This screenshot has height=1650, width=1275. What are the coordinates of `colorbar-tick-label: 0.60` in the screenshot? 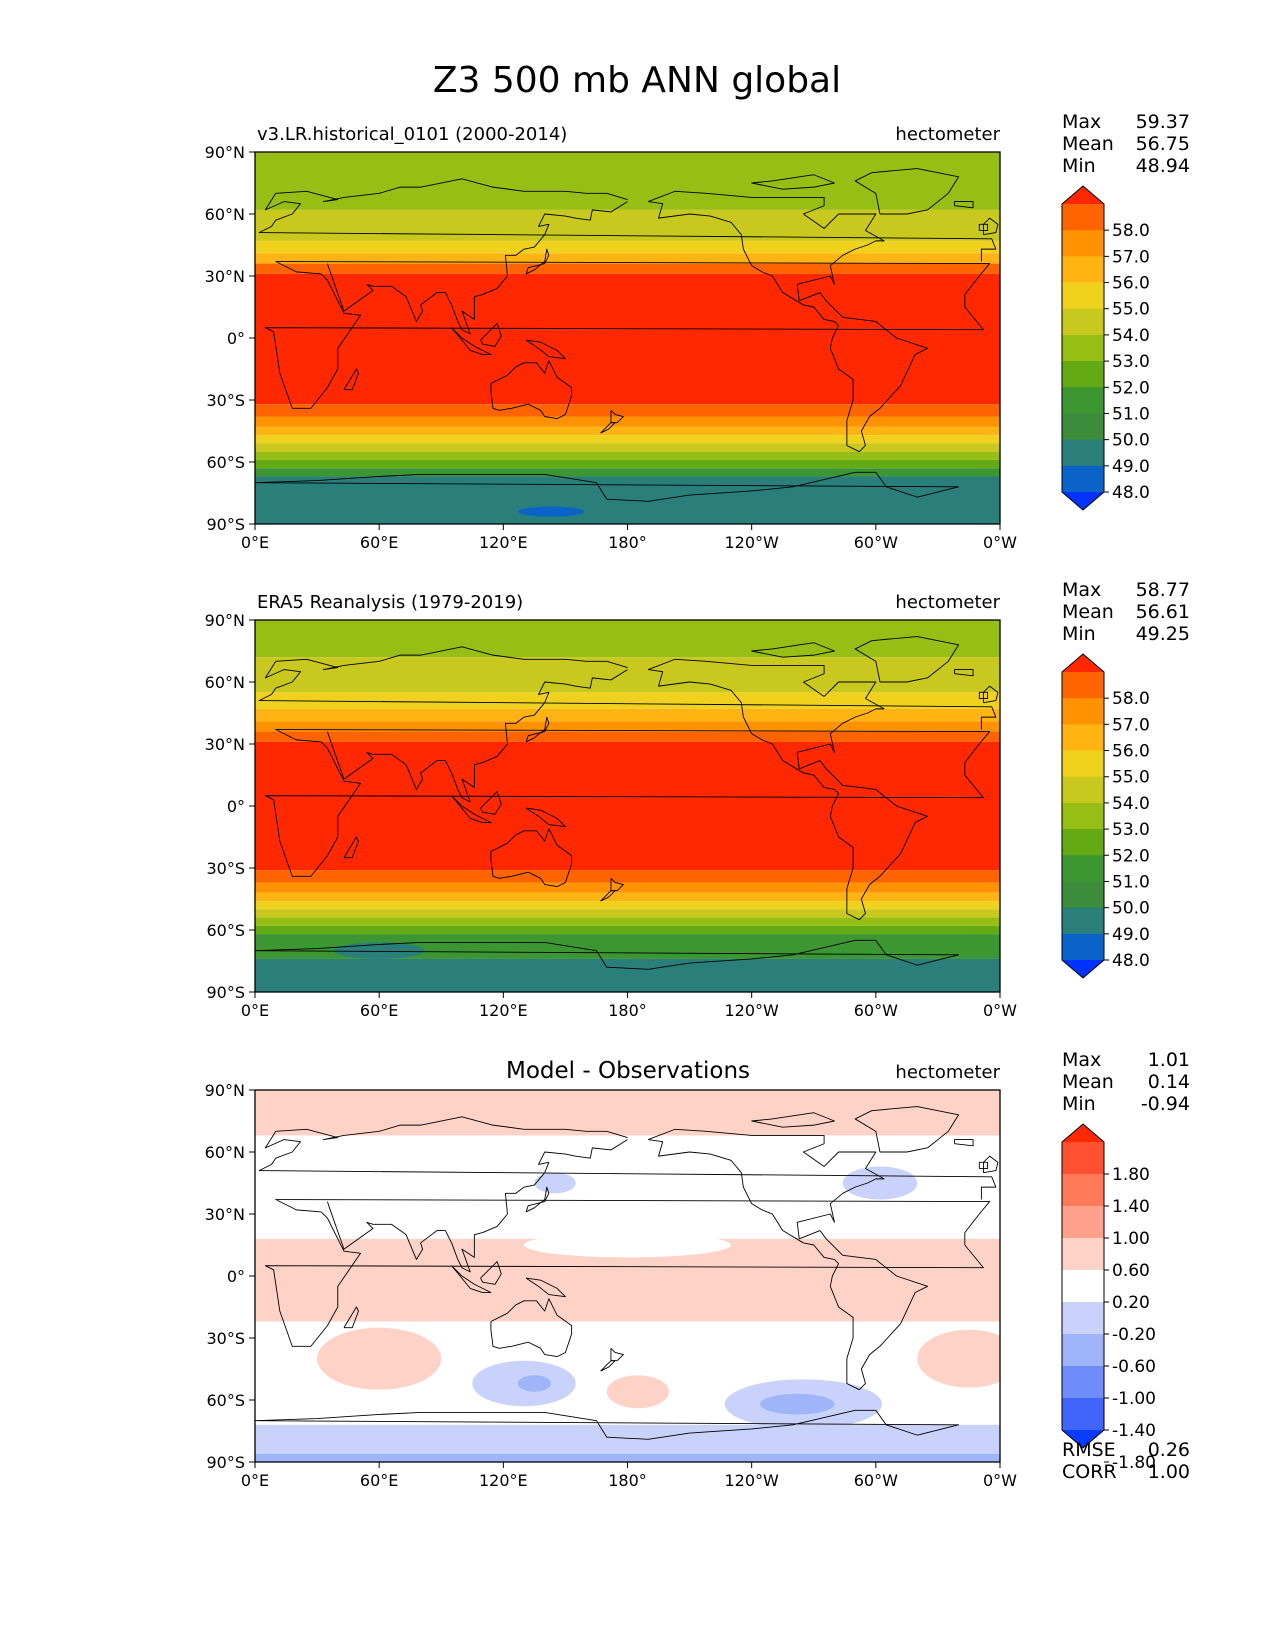 It's located at (1131, 1271).